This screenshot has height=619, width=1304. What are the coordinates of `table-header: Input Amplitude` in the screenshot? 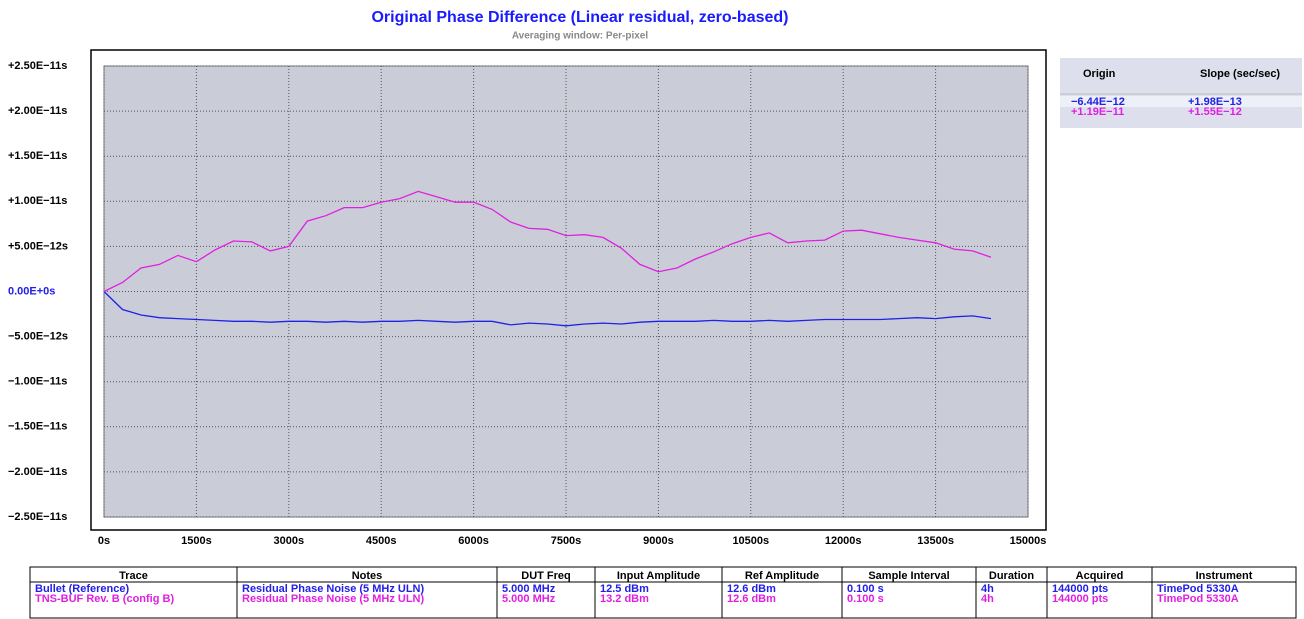 It's located at (658, 576).